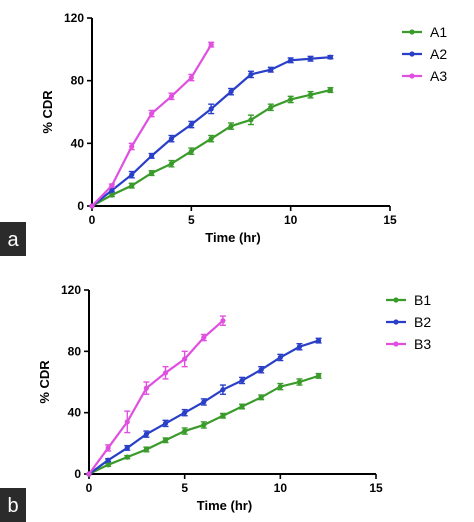  I want to click on series-B3, so click(156, 396).